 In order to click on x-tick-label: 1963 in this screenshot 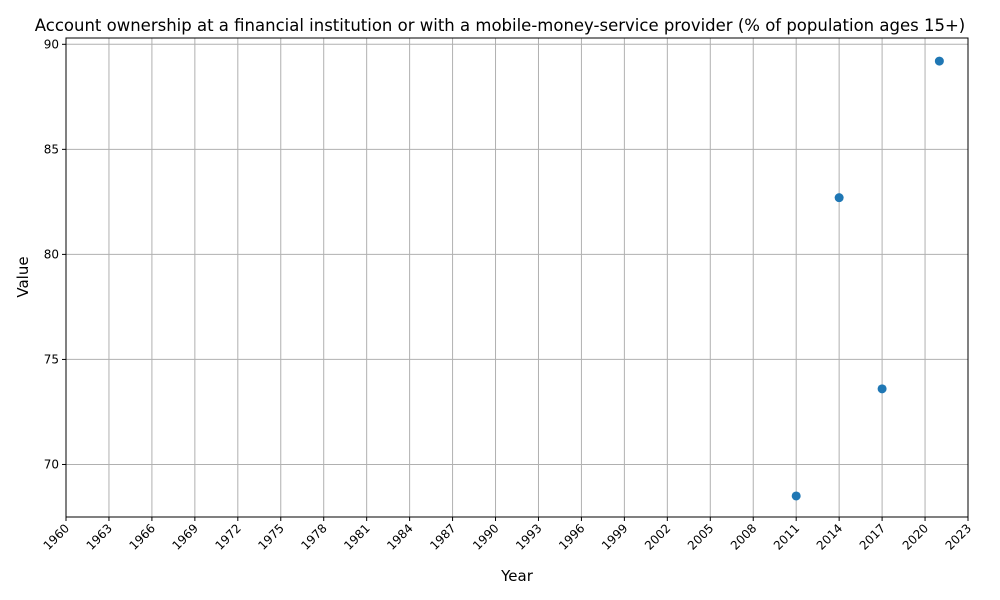, I will do `click(99, 536)`.